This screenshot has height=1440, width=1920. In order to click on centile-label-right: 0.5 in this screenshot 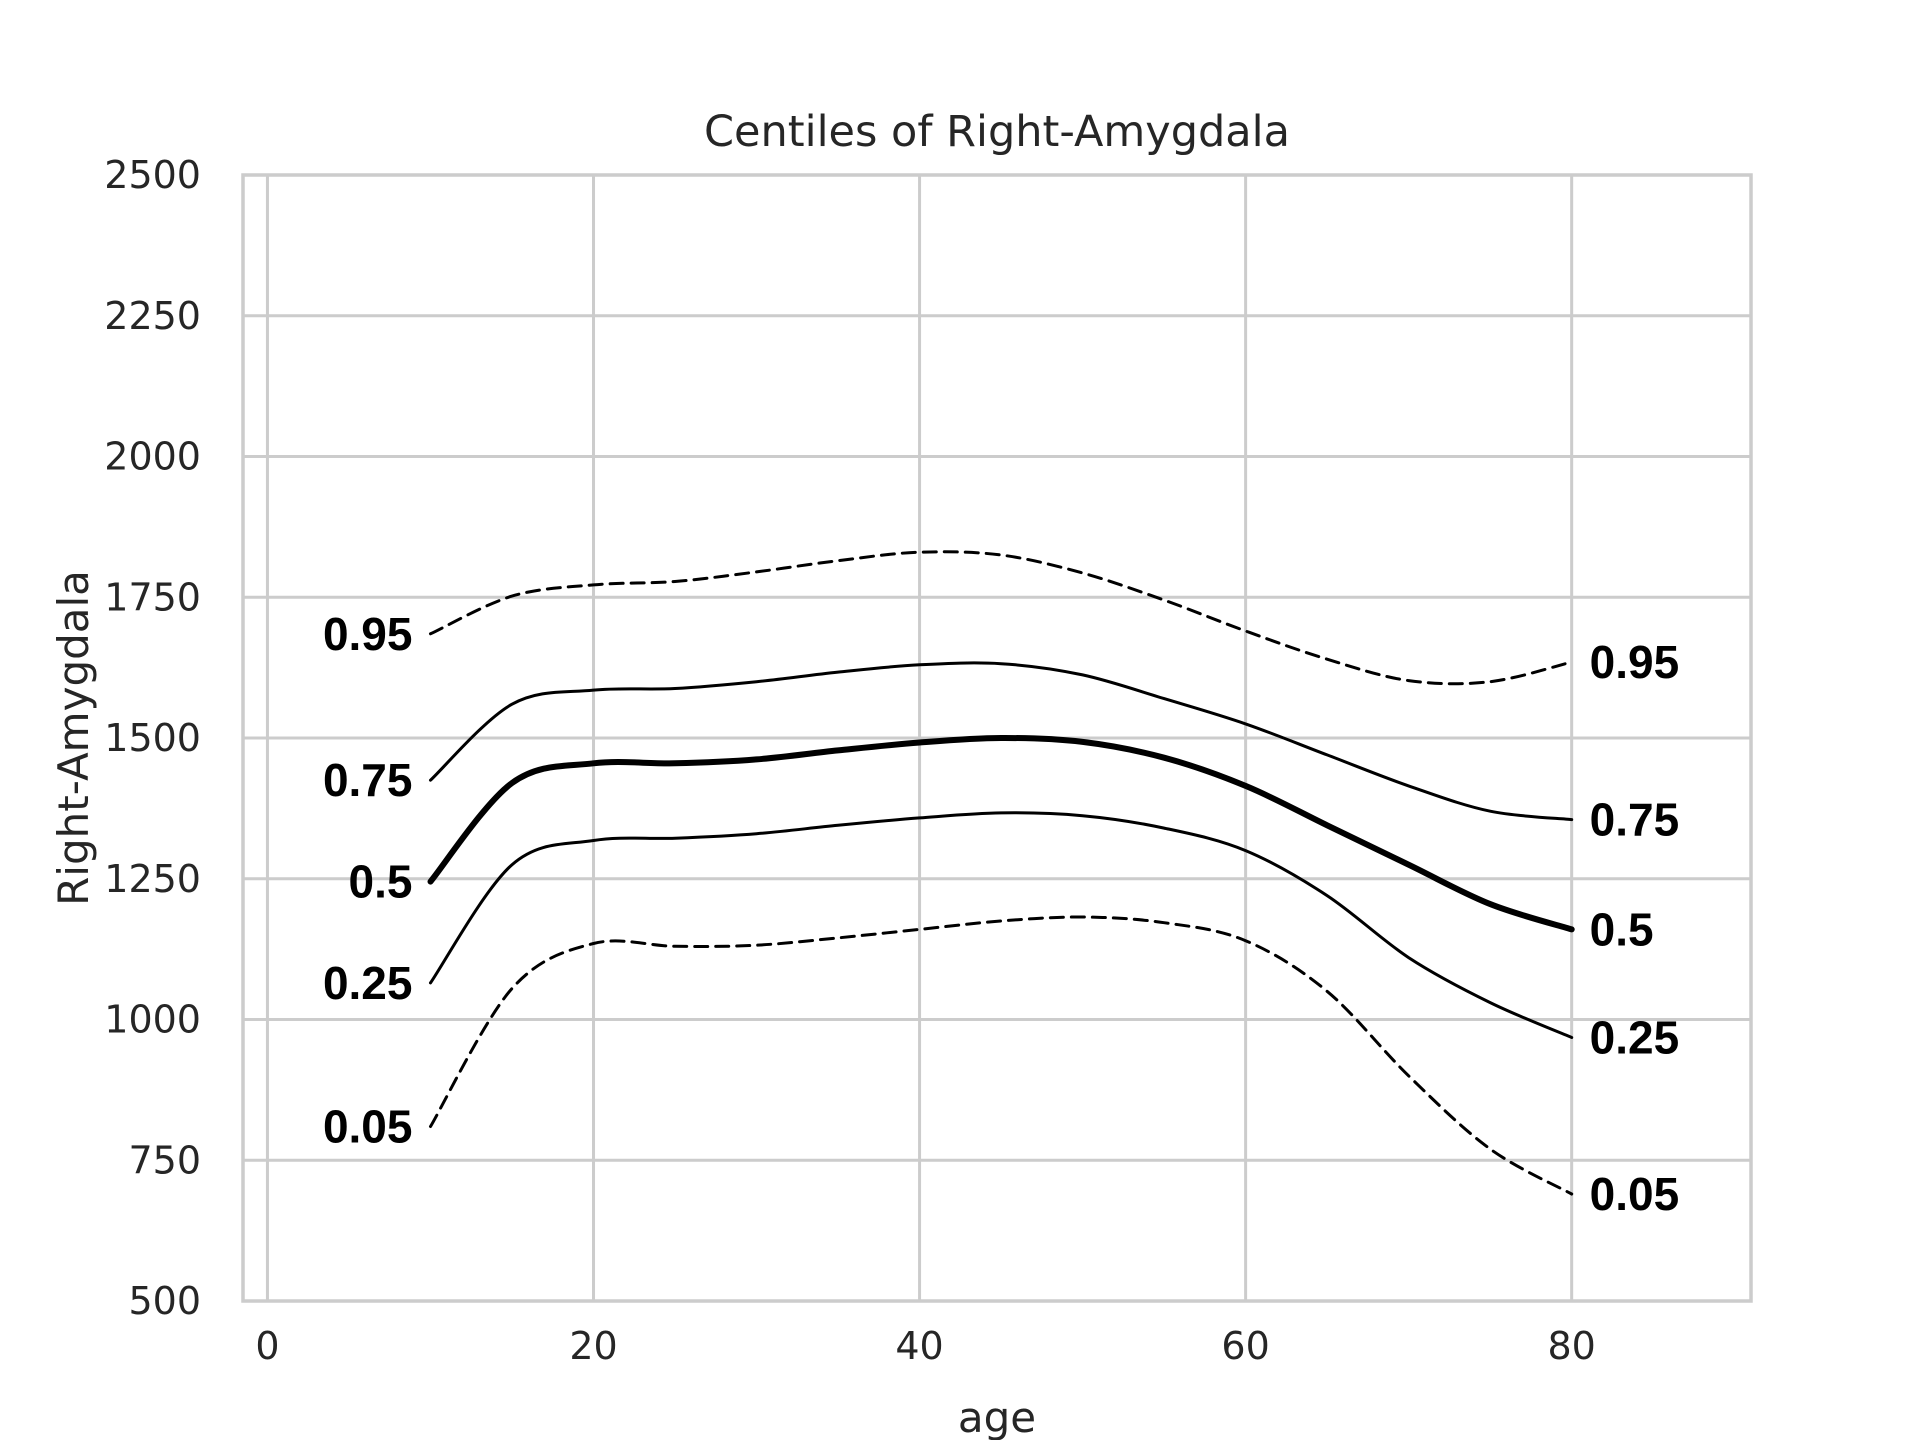, I will do `click(1622, 929)`.